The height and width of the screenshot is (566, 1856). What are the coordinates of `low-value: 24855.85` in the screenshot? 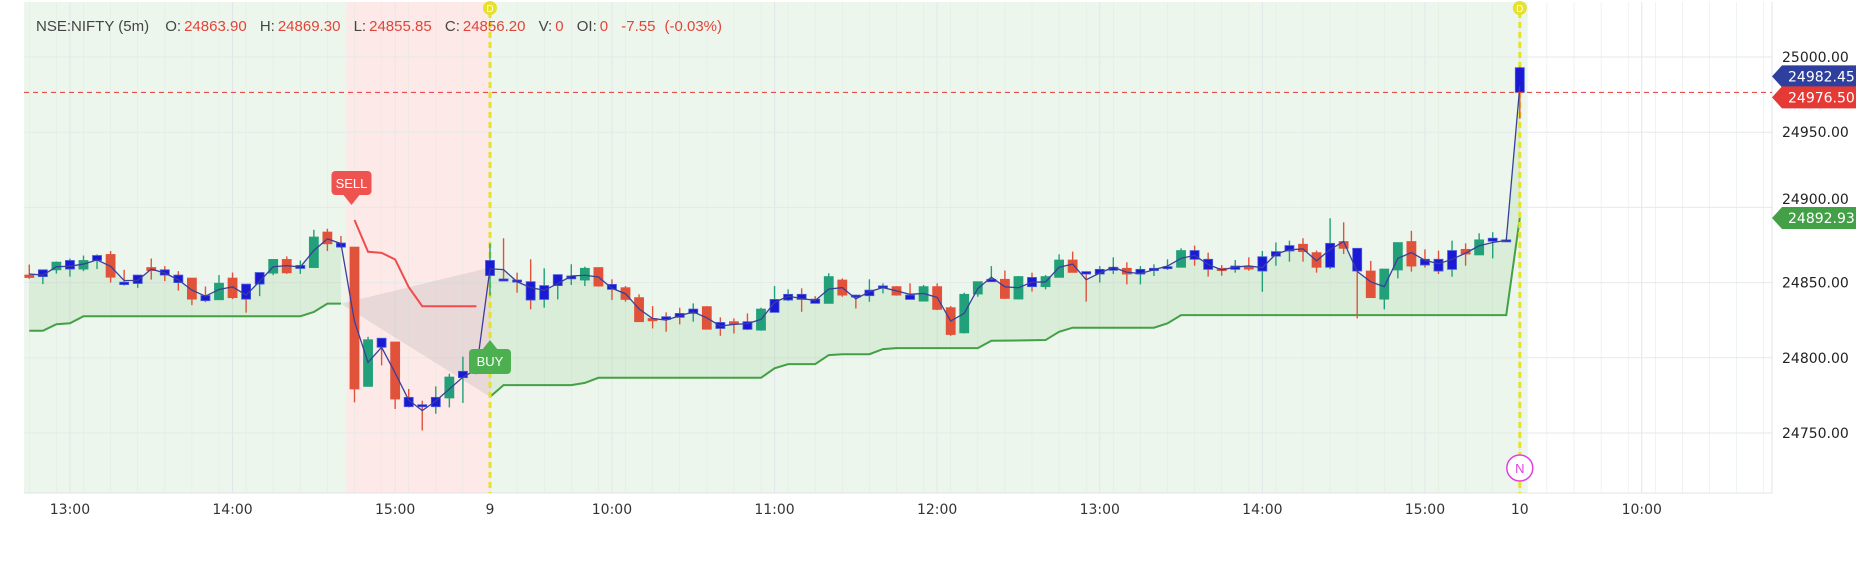 It's located at (400, 26).